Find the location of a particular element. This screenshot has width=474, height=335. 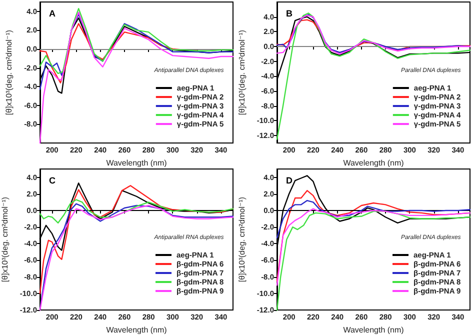

text: D is located at coordinates (289, 181).